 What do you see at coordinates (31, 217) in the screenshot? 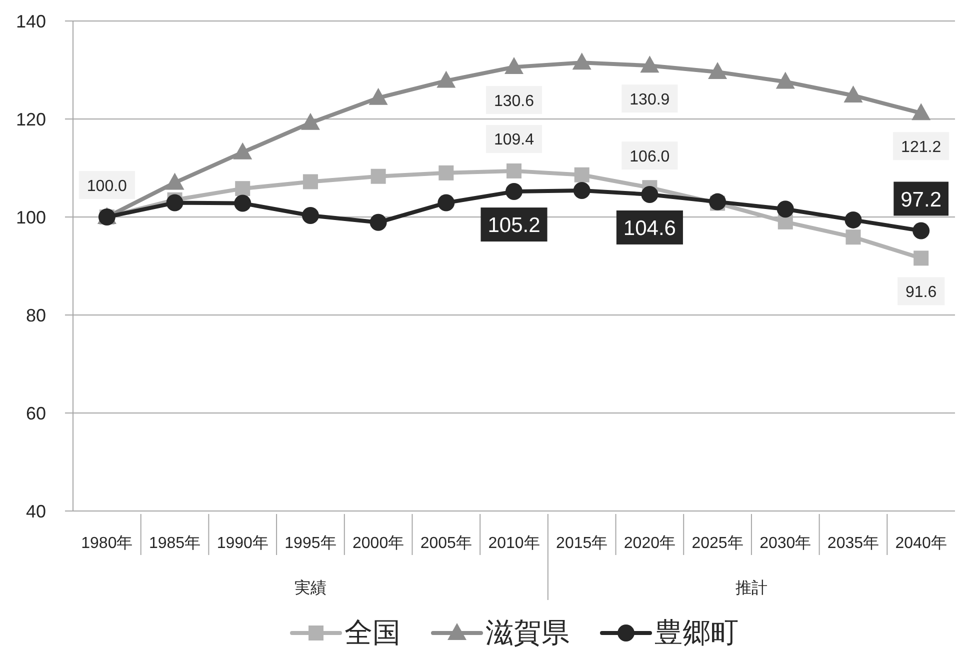
I see `y-tick-label: 100` at bounding box center [31, 217].